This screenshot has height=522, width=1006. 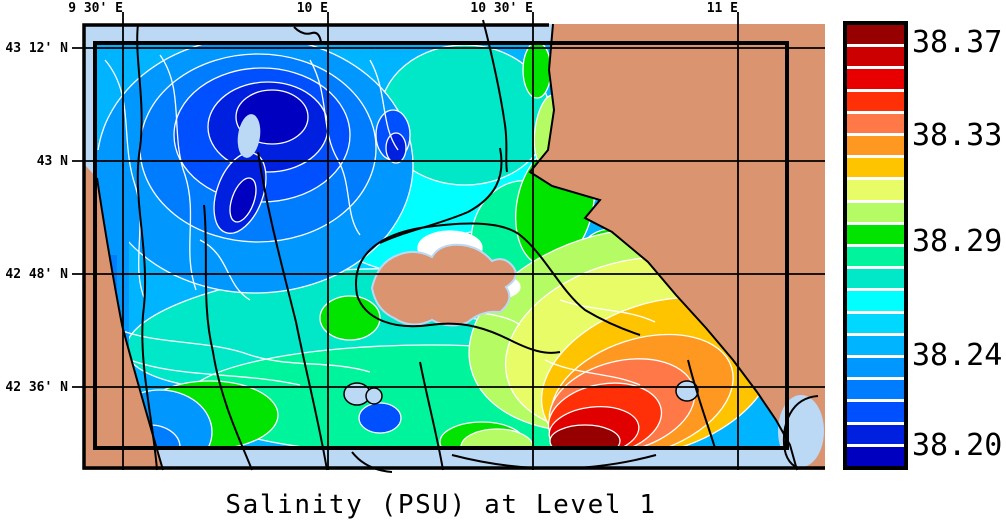 I want to click on plot-title: Salinity (PSU) at Level 1, so click(x=441, y=505).